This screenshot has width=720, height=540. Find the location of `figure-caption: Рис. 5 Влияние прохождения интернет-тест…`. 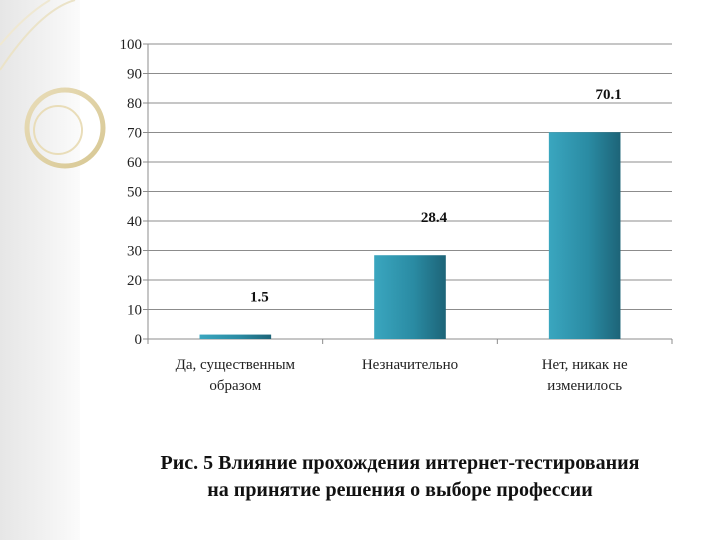

figure-caption: Рис. 5 Влияние прохождения интернет-тест… is located at coordinates (400, 477).